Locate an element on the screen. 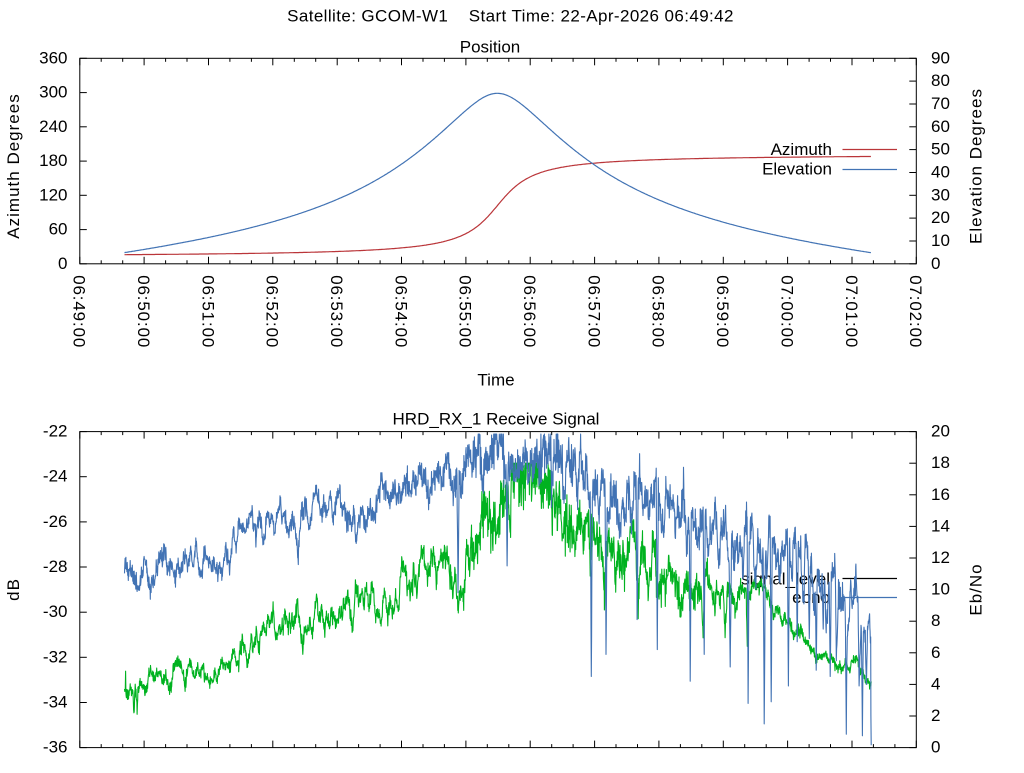 The image size is (1024, 773). svg-text: 70 is located at coordinates (940, 103).